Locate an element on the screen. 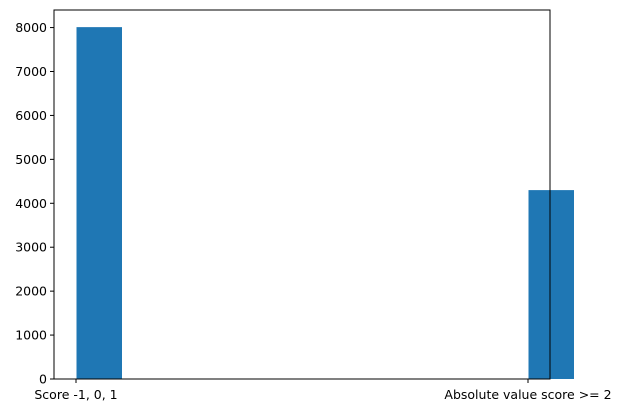 The height and width of the screenshot is (413, 630). x-tick-label: Score -1, 0, 1 is located at coordinates (75, 394).